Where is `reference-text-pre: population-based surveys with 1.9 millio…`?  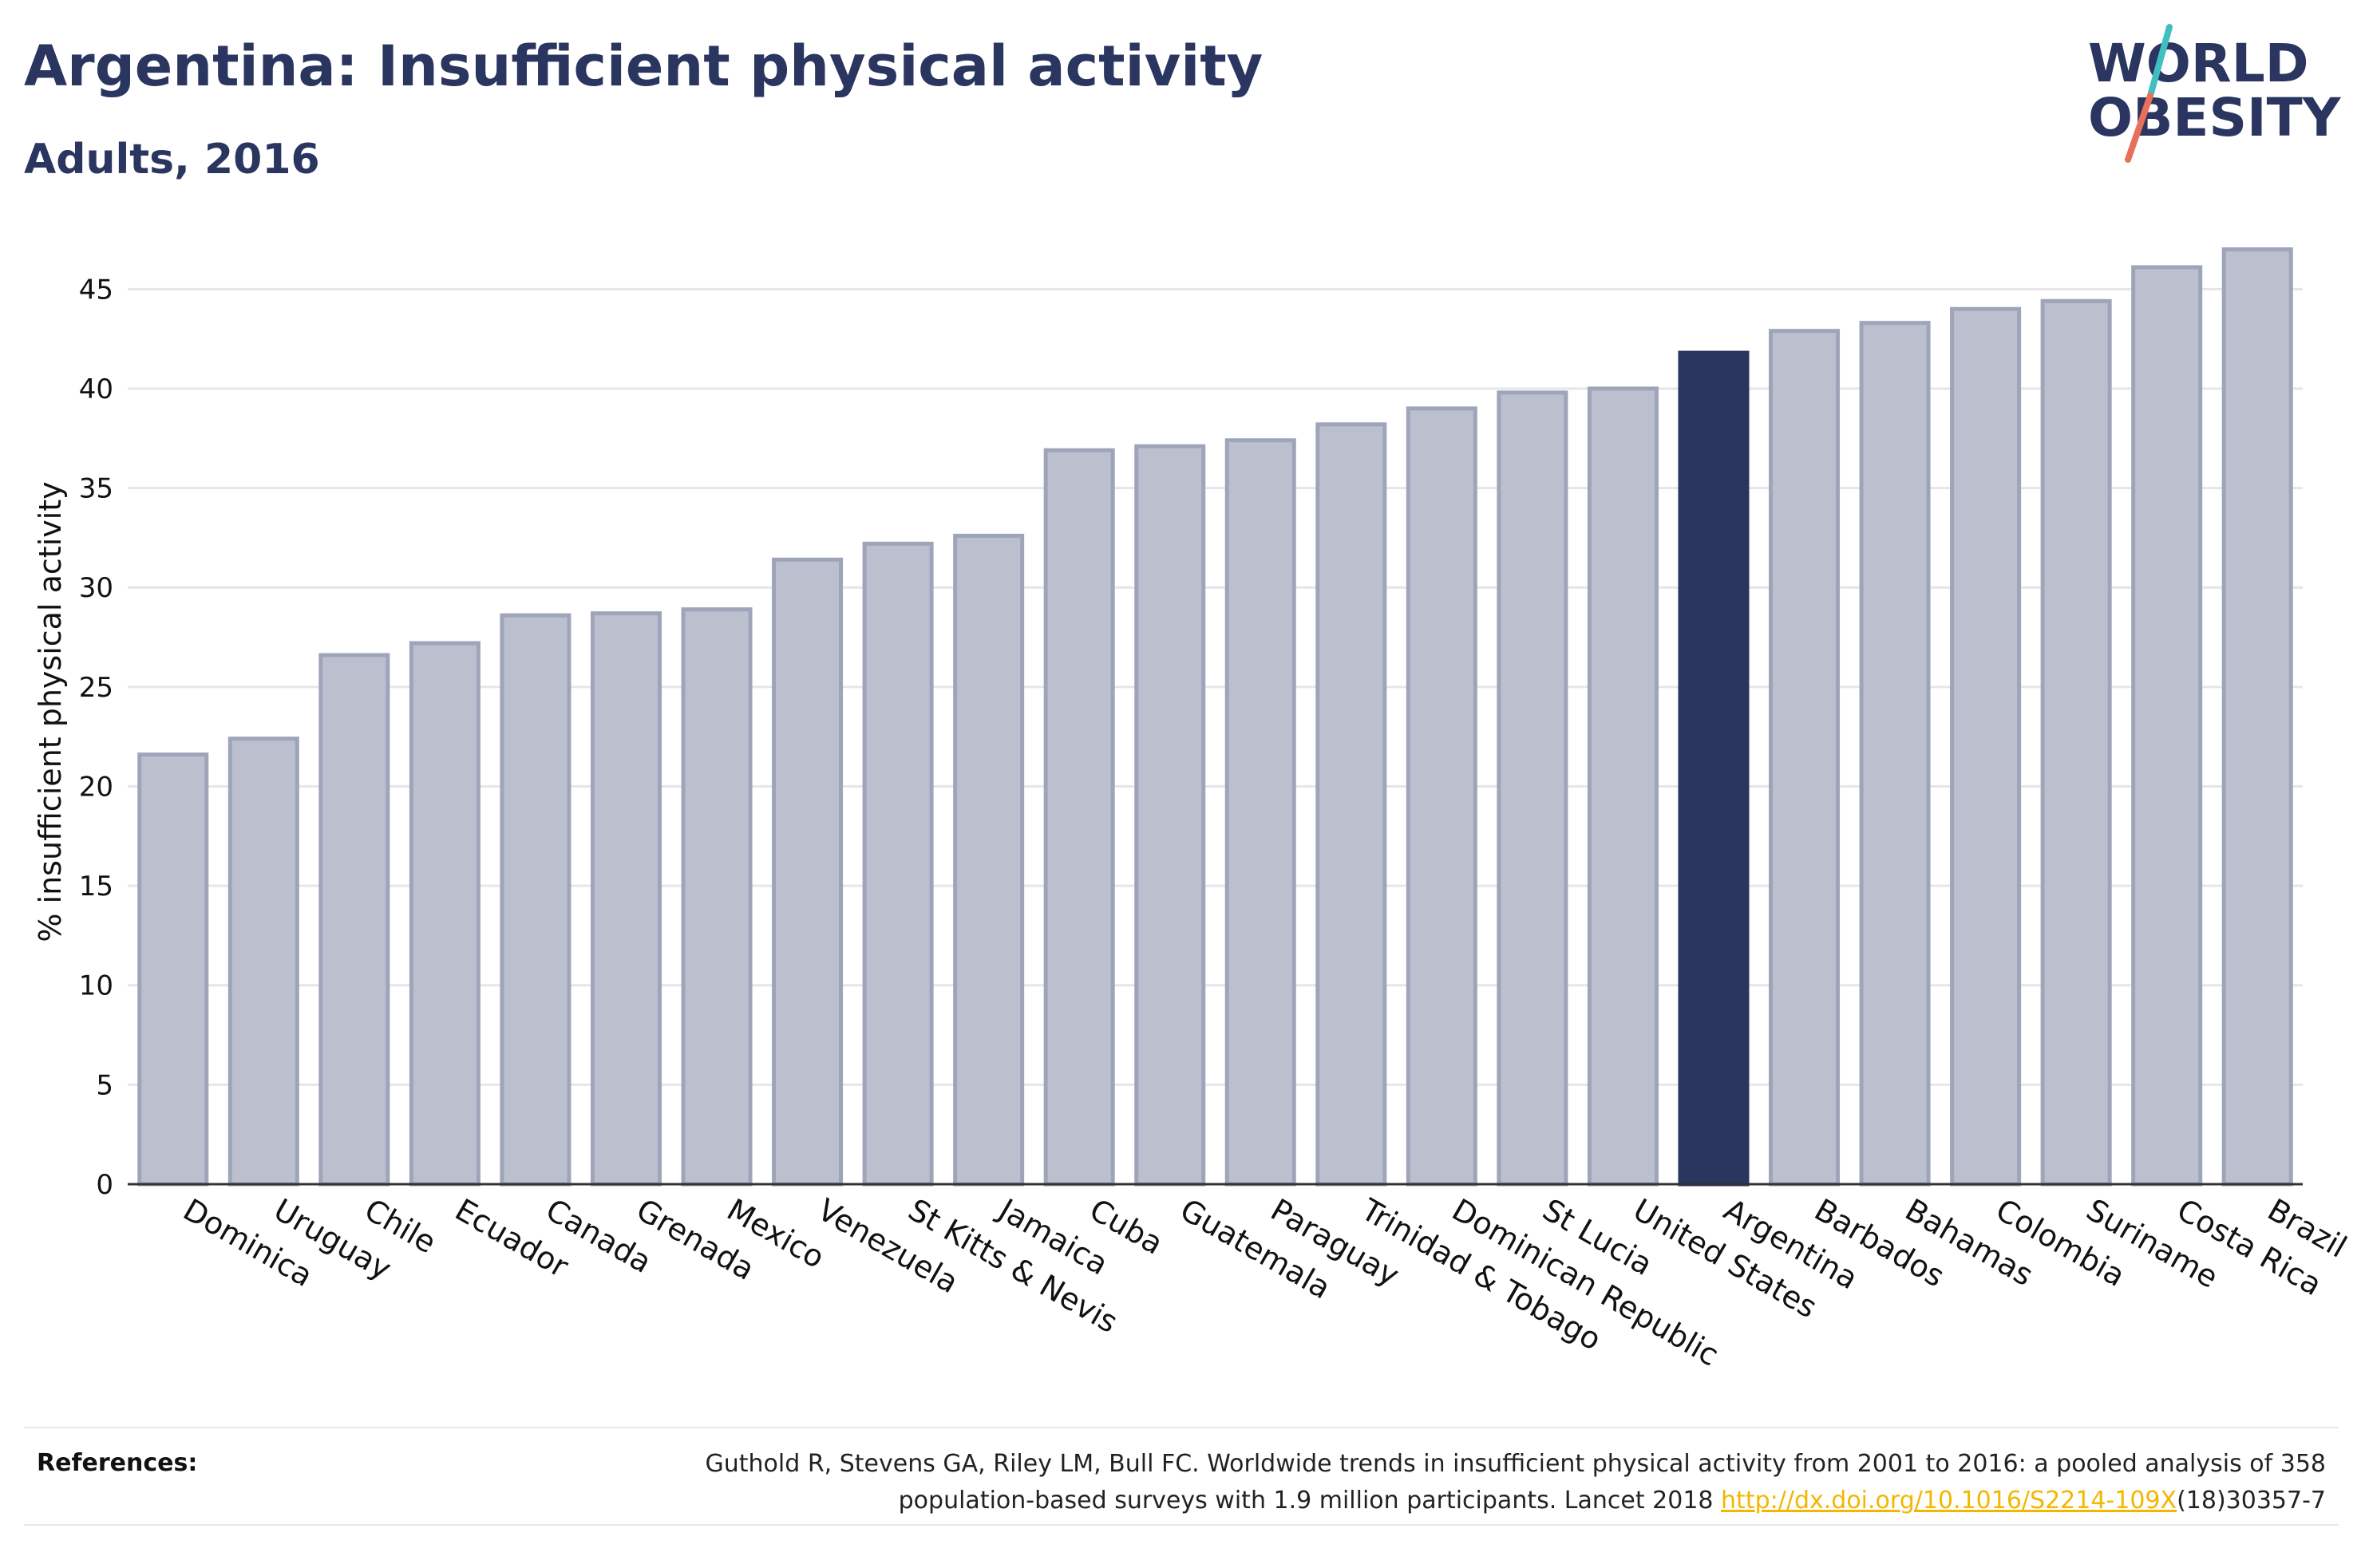 reference-text-pre: population-based surveys with 1.9 millio… is located at coordinates (1310, 1501).